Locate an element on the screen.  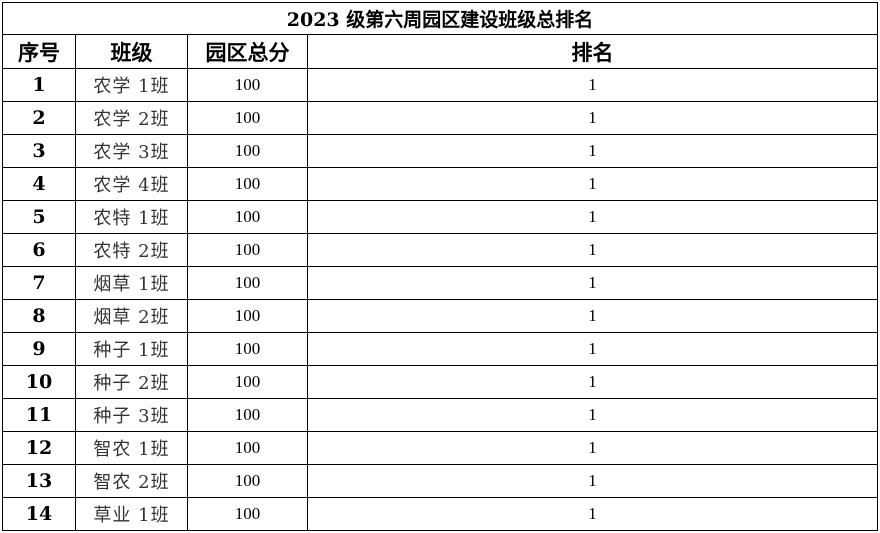
cell-class: 农学 1班 is located at coordinates (131, 85).